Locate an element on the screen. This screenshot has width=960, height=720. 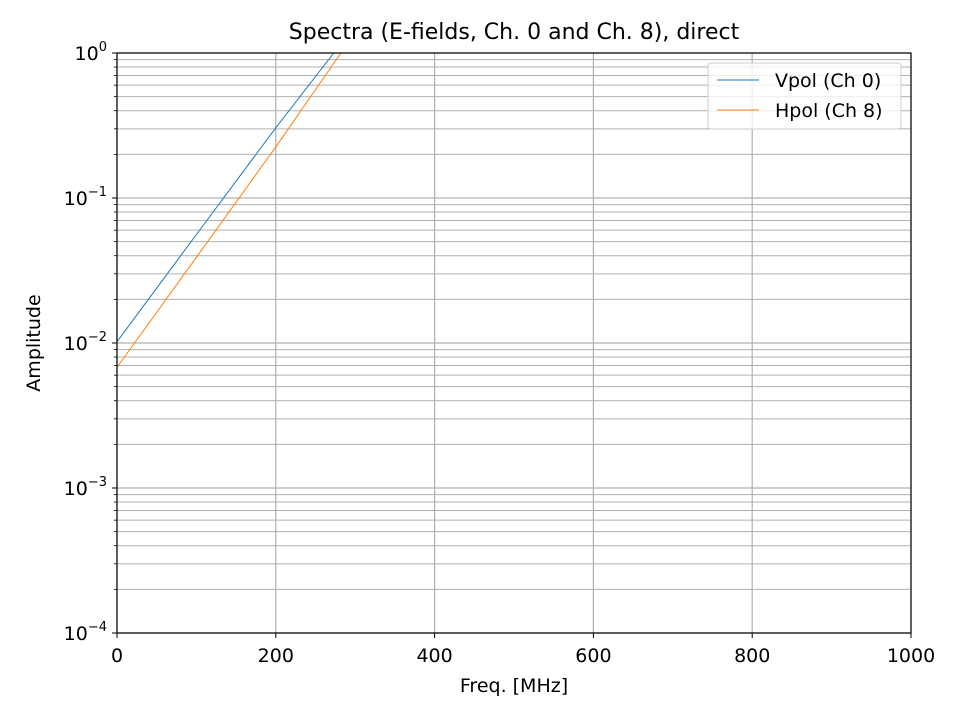
y-tick-label: 10⁻² is located at coordinates (85, 342).